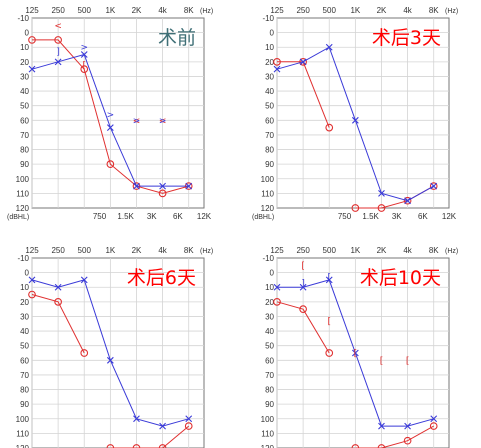 The height and width of the screenshot is (448, 481). I want to click on x-tick-label-bottom: 6K, so click(423, 216).